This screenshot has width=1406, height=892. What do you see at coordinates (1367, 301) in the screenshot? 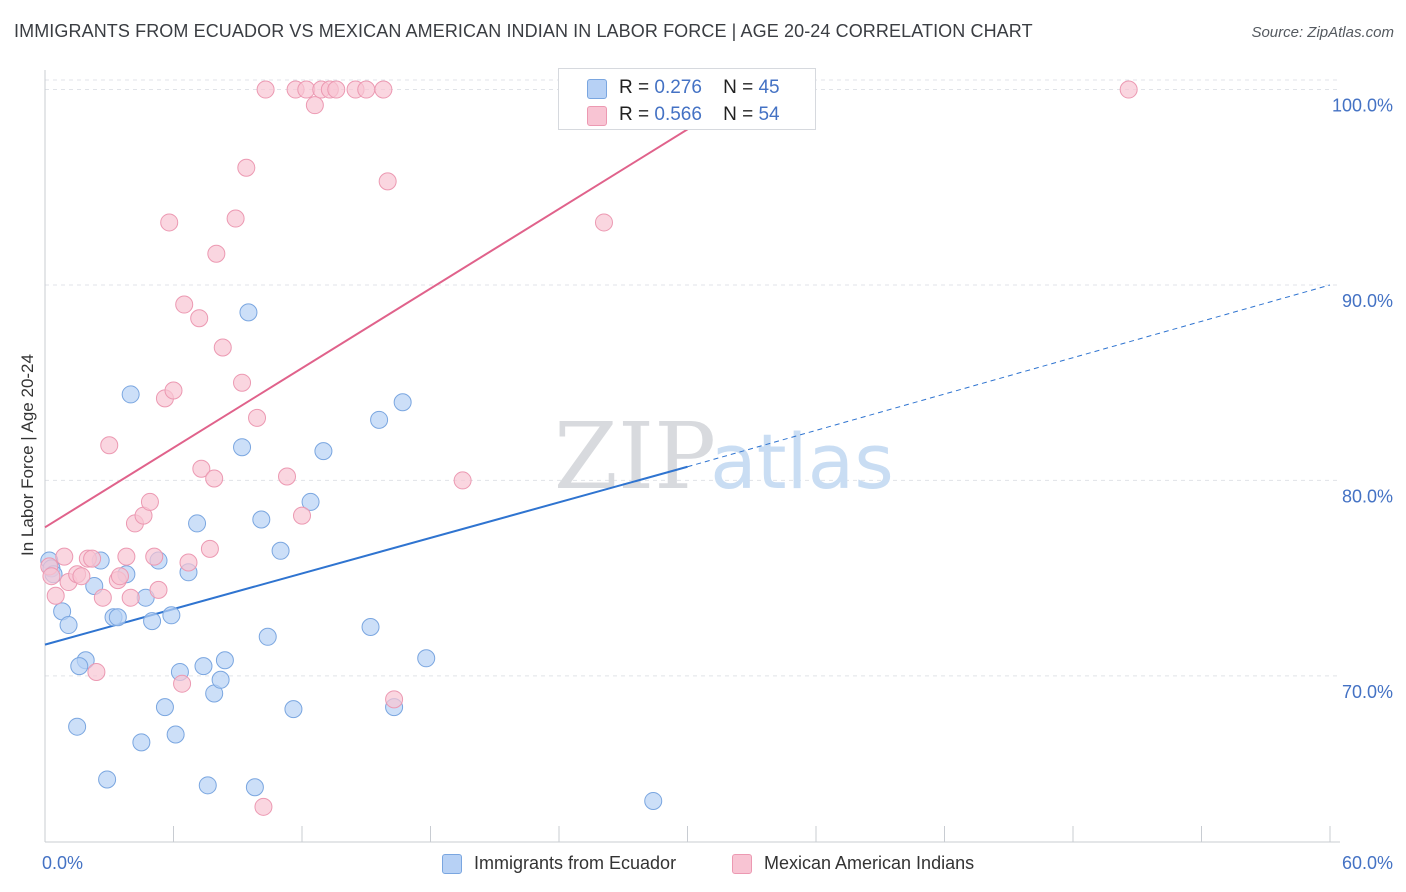
I see `y-tick-label: 90.0%` at bounding box center [1367, 301].